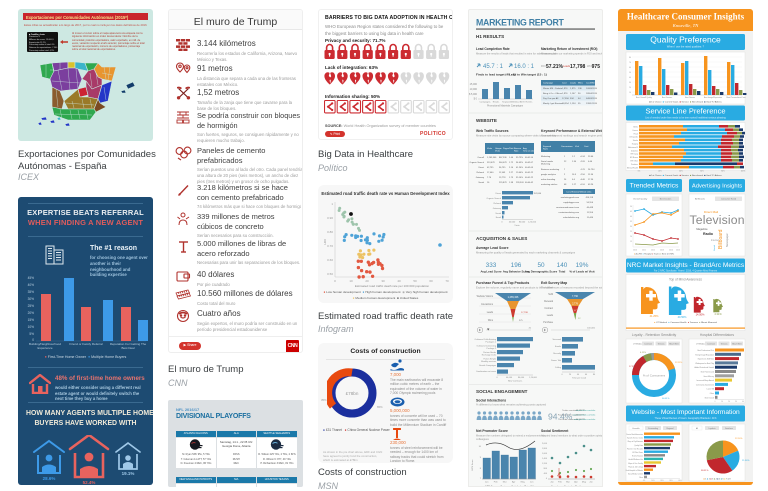 This screenshot has height=491, width=768. I want to click on svg-text: 46,448, so click(590, 208).